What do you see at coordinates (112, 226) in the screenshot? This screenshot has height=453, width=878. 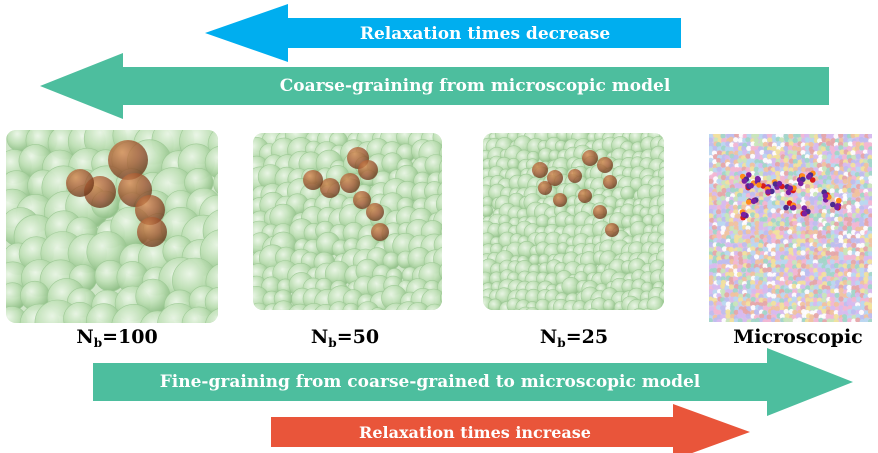 I see `panel-nb100-image` at bounding box center [112, 226].